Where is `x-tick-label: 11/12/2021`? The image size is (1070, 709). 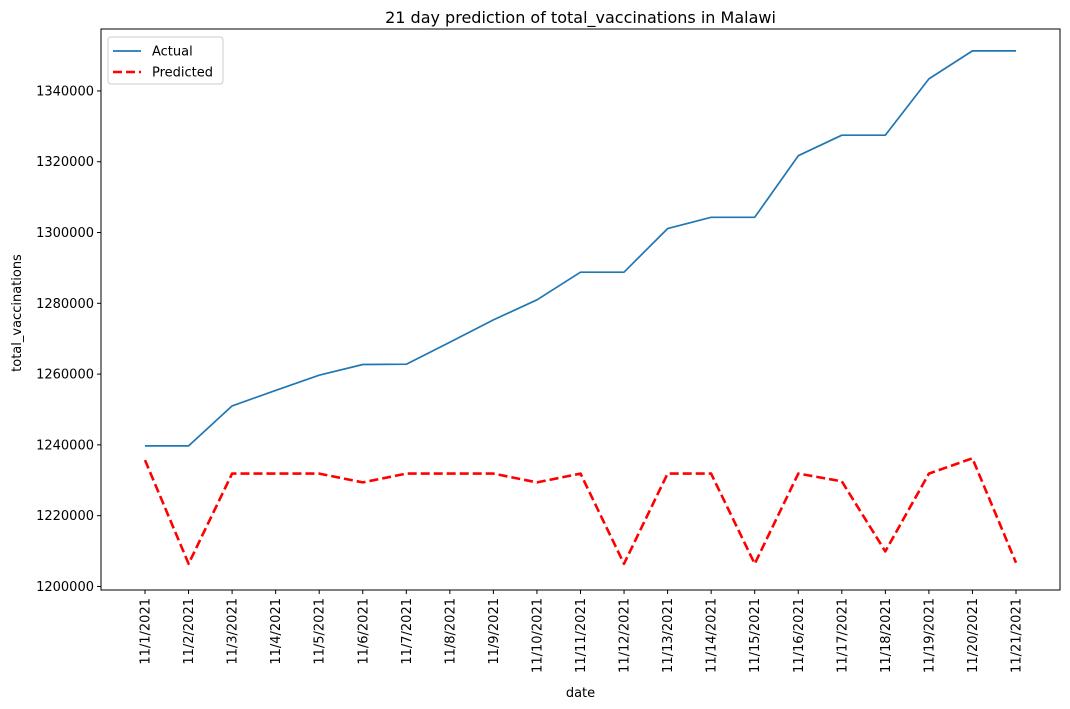
x-tick-label: 11/12/2021 is located at coordinates (625, 635).